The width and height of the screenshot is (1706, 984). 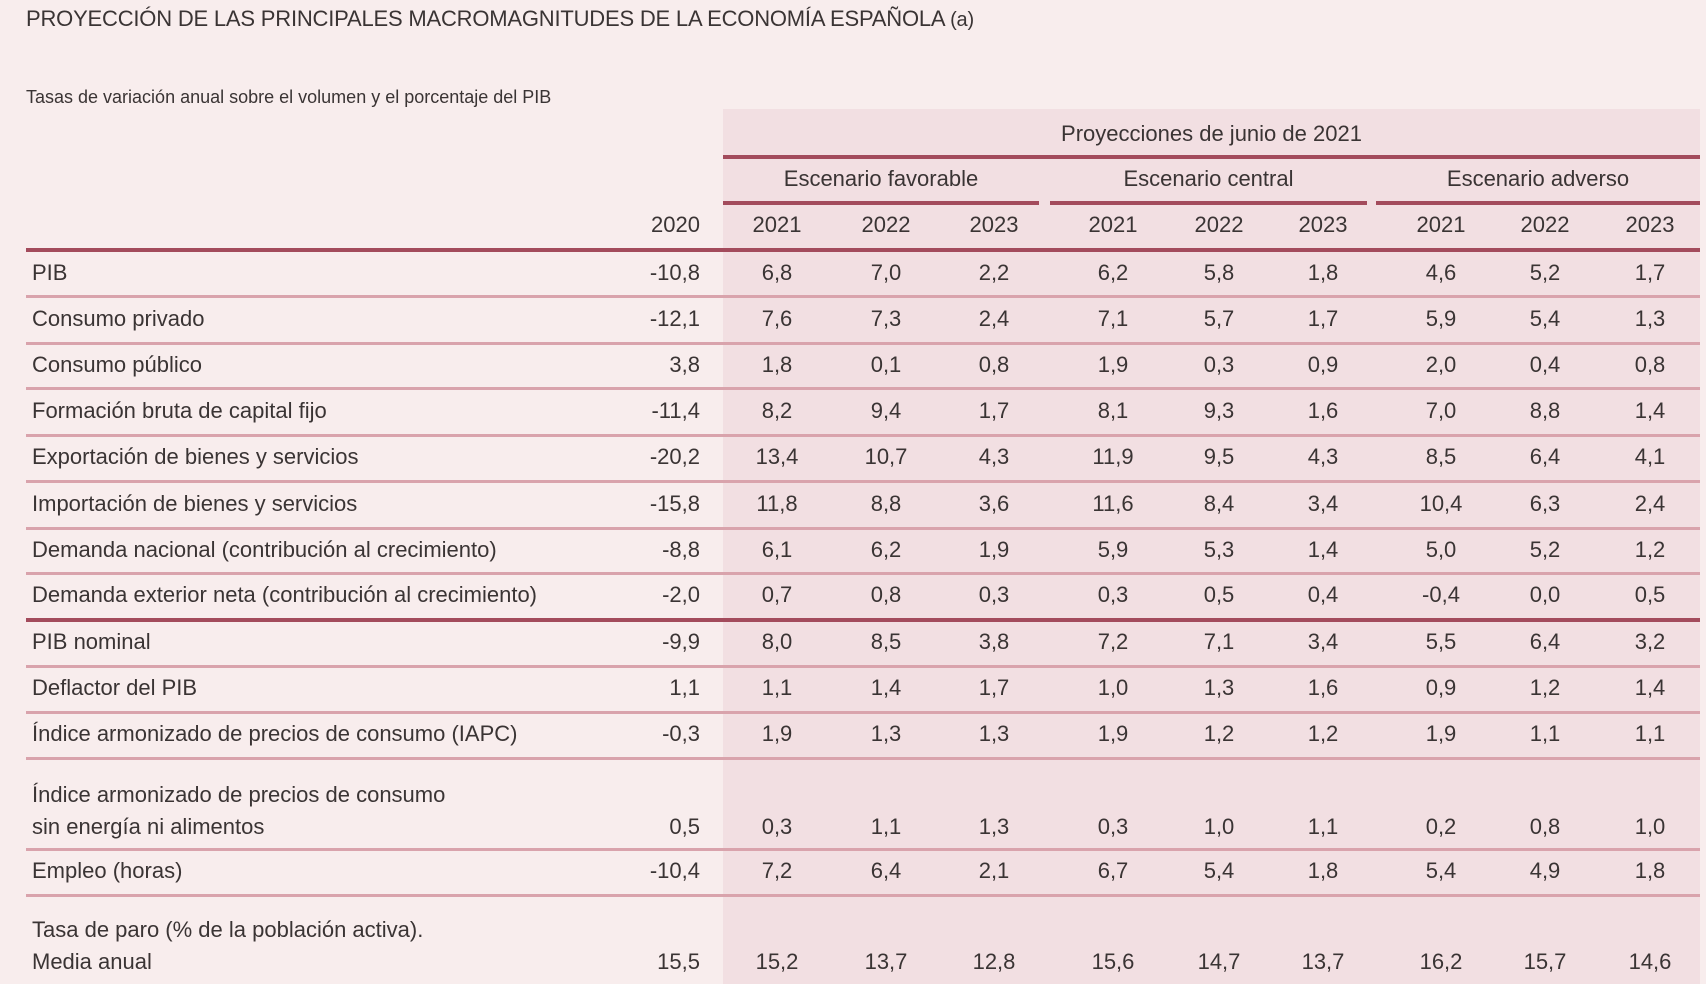 I want to click on year-header-6: 2023, so click(x=1323, y=224).